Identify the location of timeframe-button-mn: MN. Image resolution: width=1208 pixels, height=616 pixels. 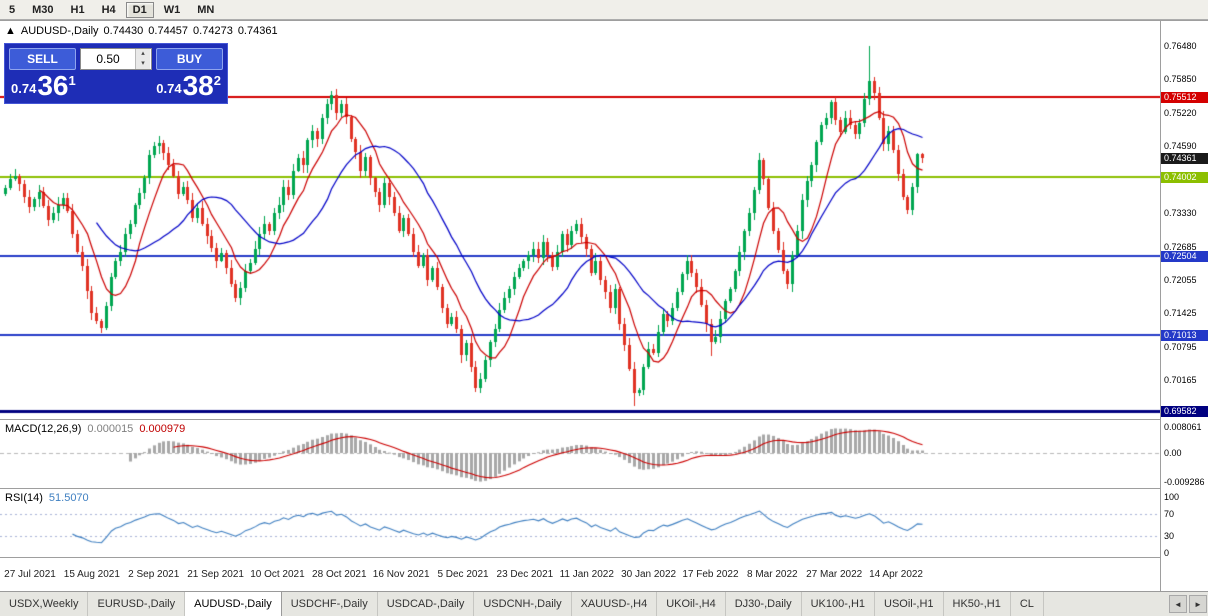
(206, 9).